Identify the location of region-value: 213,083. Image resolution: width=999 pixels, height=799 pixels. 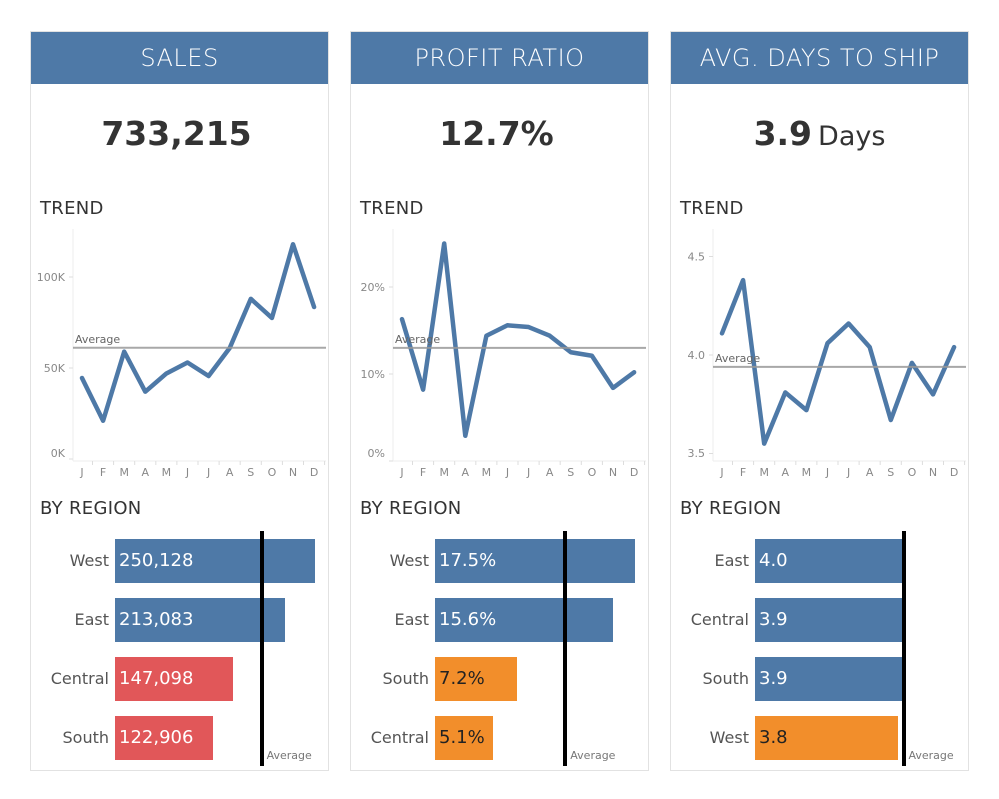
(156, 619).